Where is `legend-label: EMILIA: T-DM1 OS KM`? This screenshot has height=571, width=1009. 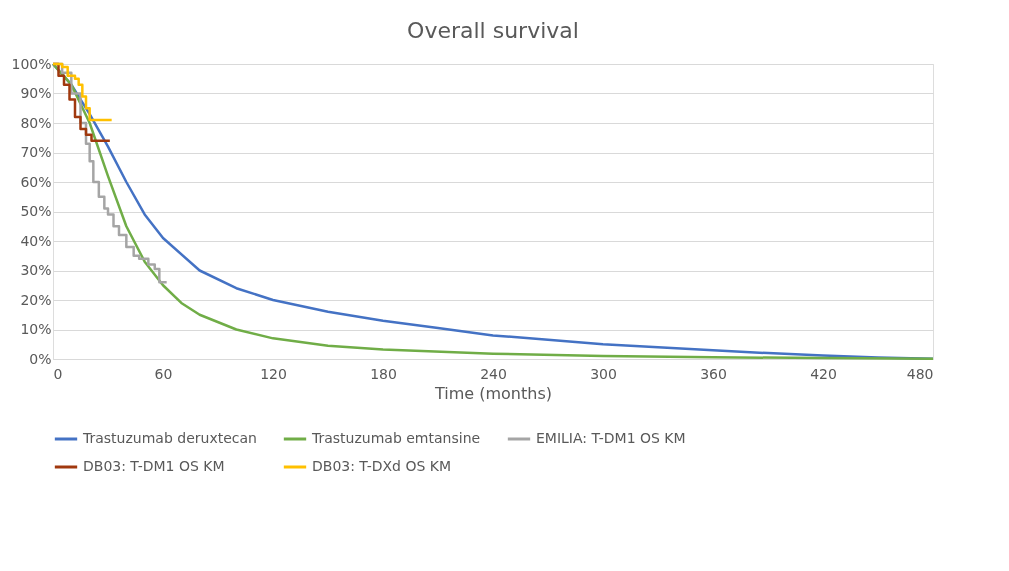
legend-label: EMILIA: T-DM1 OS KM is located at coordinates (611, 438).